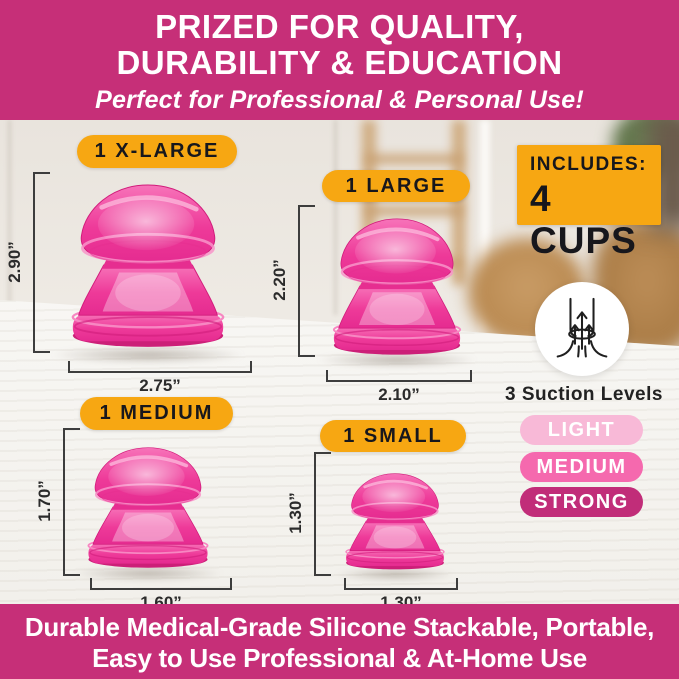 The width and height of the screenshot is (679, 679). Describe the element at coordinates (295, 513) in the screenshot. I see `small-height-label: 1.30”` at that location.